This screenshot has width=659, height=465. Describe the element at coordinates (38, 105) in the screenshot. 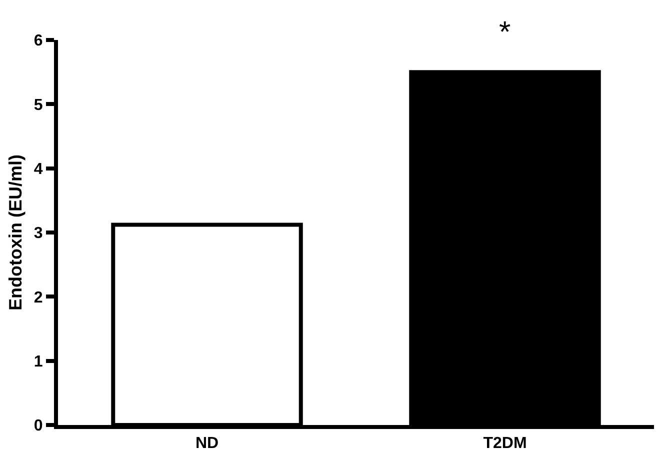

I see `y-tick-label: 5` at that location.